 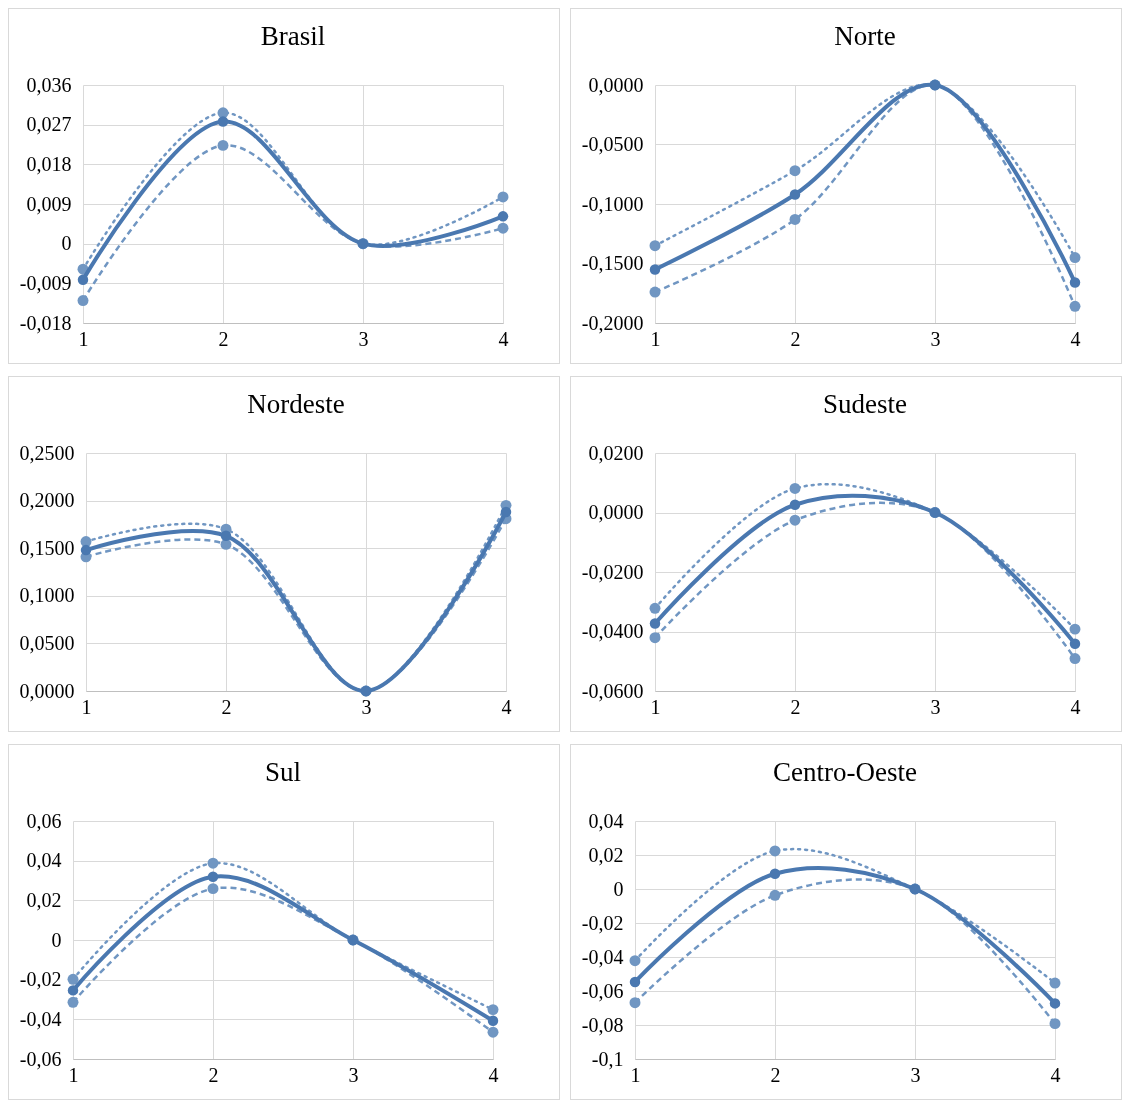 I want to click on y-tick-label: 0,1000, so click(x=47, y=595).